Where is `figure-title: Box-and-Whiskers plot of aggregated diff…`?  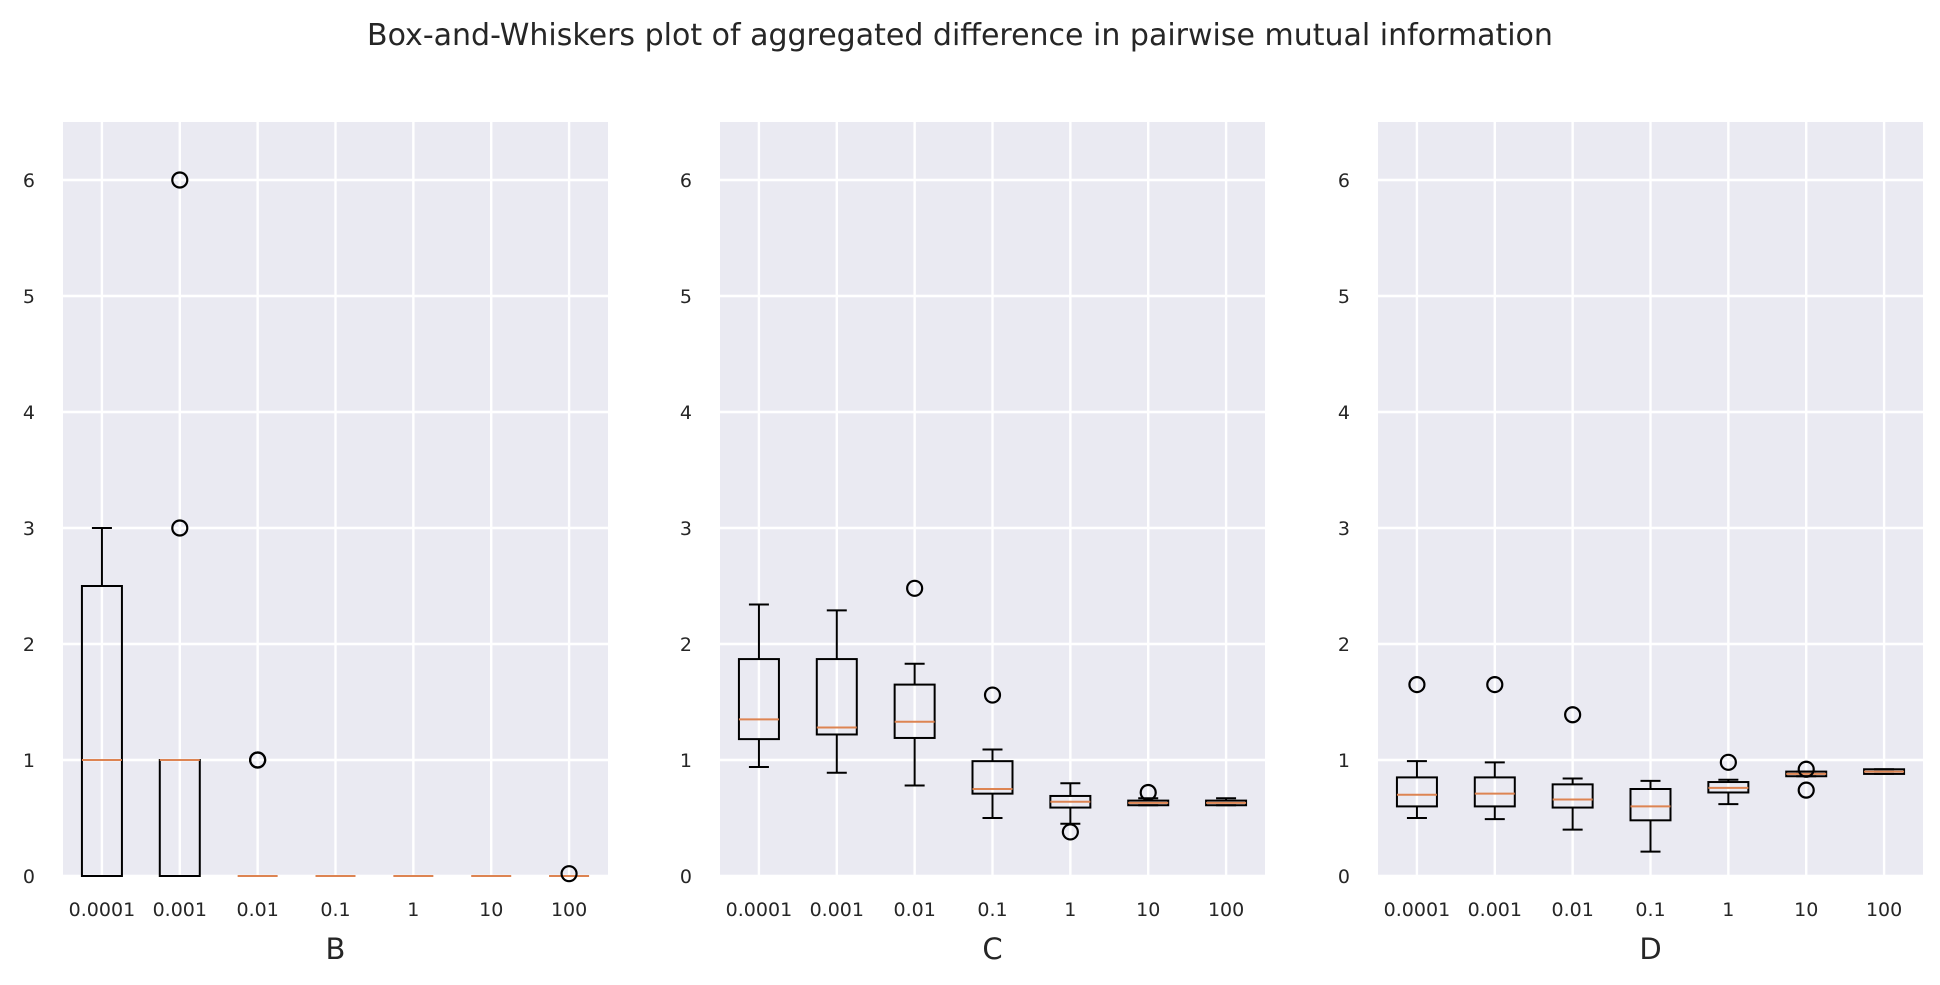 figure-title: Box-and-Whiskers plot of aggregated diff… is located at coordinates (960, 35).